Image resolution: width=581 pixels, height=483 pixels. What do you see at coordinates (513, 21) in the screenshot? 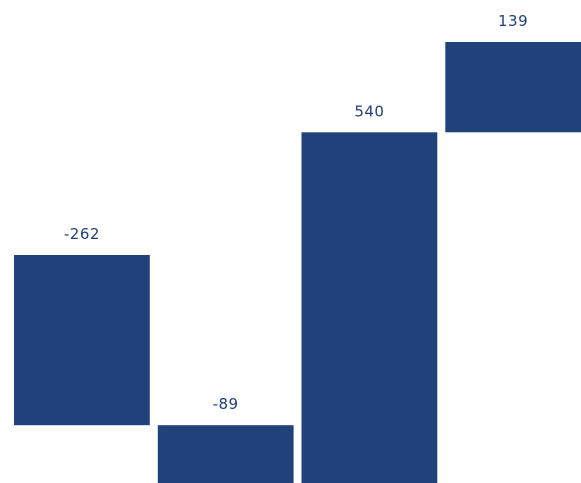
I see `value-label-3: 139` at bounding box center [513, 21].